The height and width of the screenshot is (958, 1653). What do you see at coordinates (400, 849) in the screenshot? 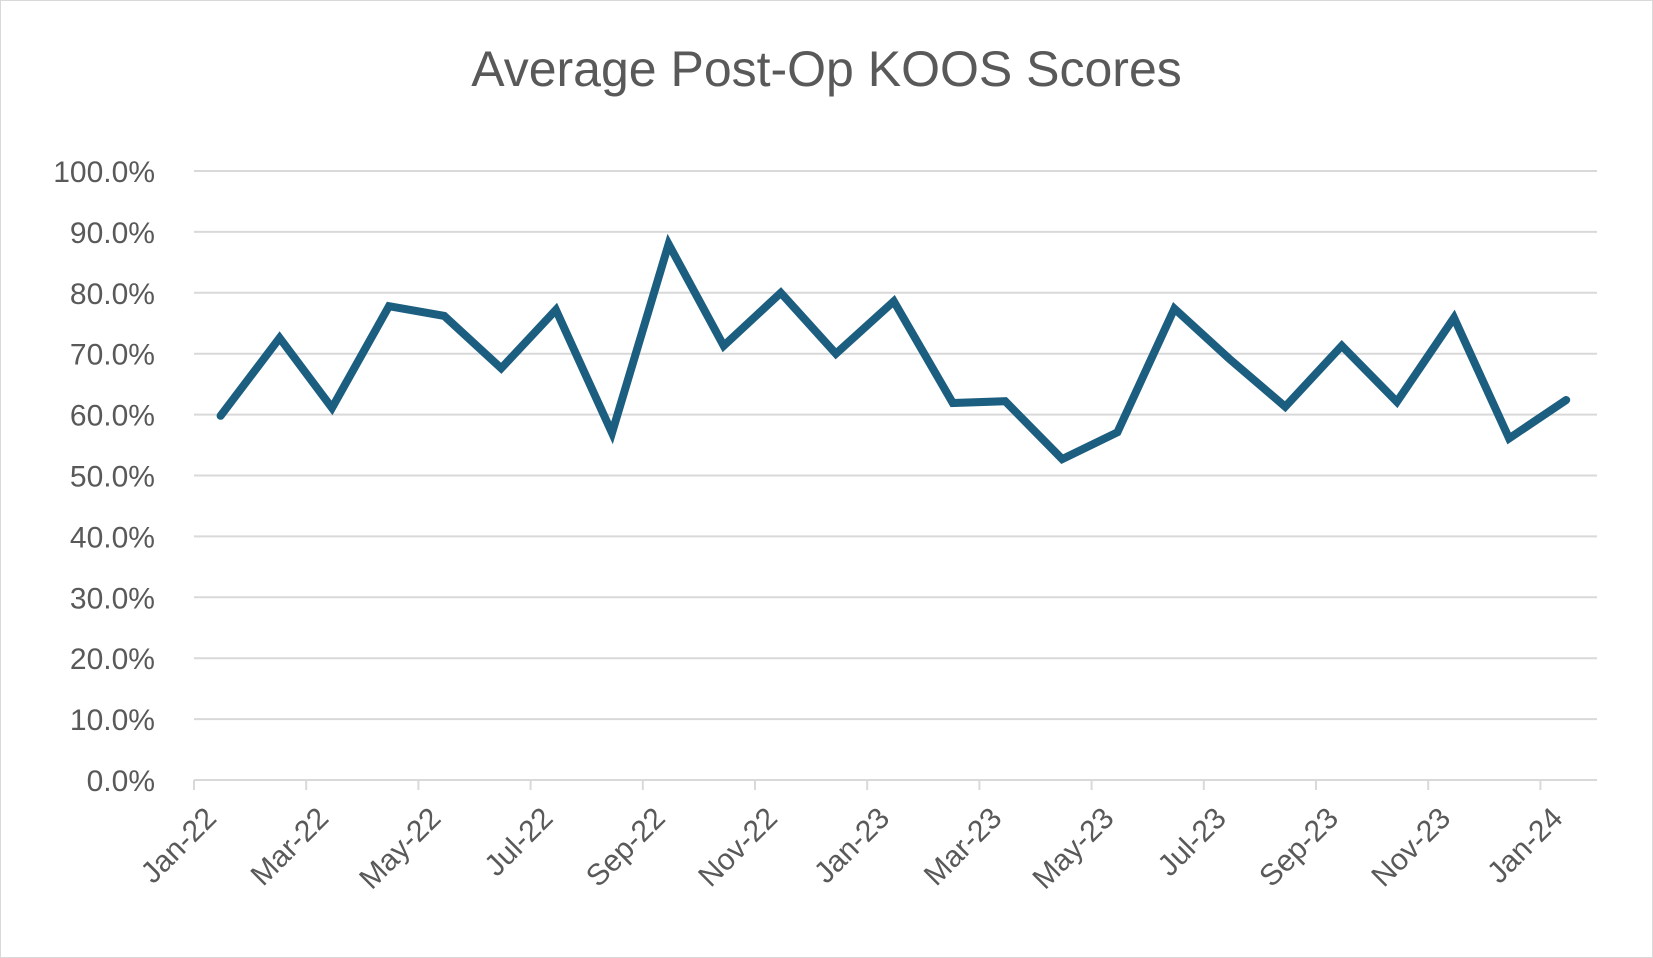
I see `x-tick-label: May-22` at bounding box center [400, 849].